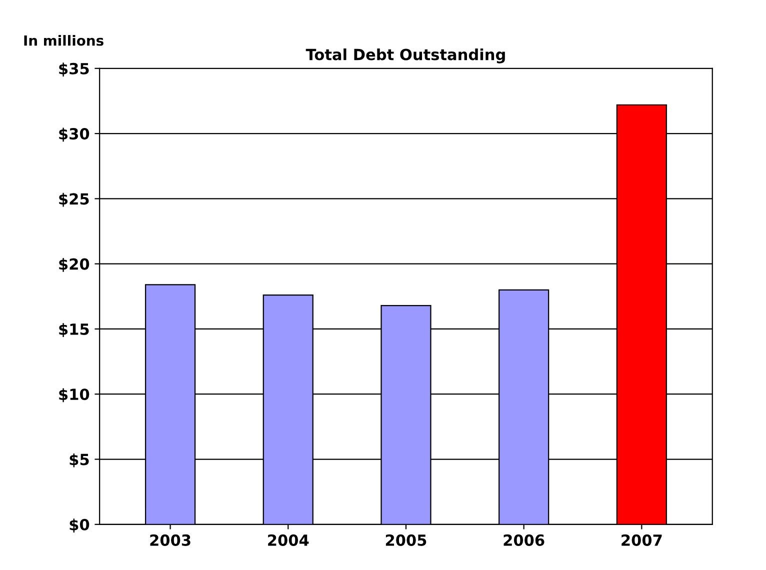 This screenshot has width=766, height=570. What do you see at coordinates (80, 525) in the screenshot?
I see `y-tick-label: $0` at bounding box center [80, 525].